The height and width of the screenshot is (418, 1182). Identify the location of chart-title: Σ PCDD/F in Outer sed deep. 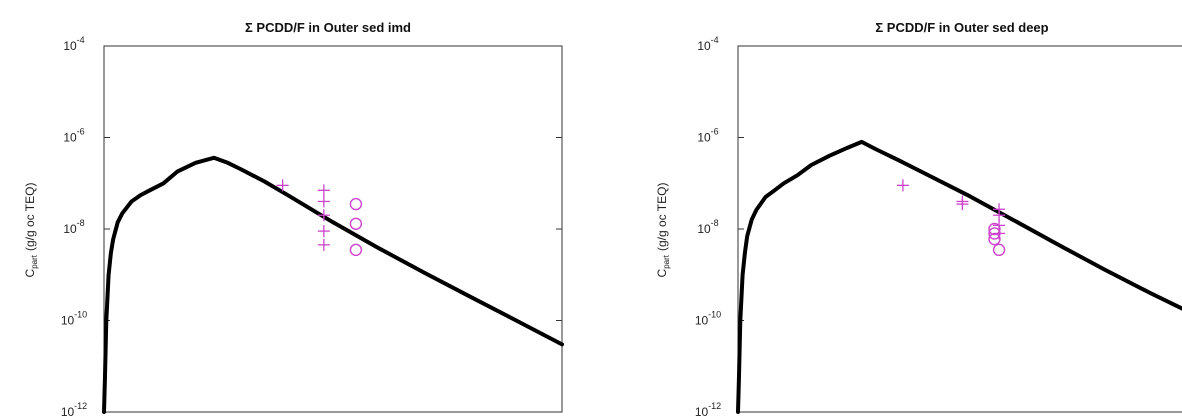
(961, 27).